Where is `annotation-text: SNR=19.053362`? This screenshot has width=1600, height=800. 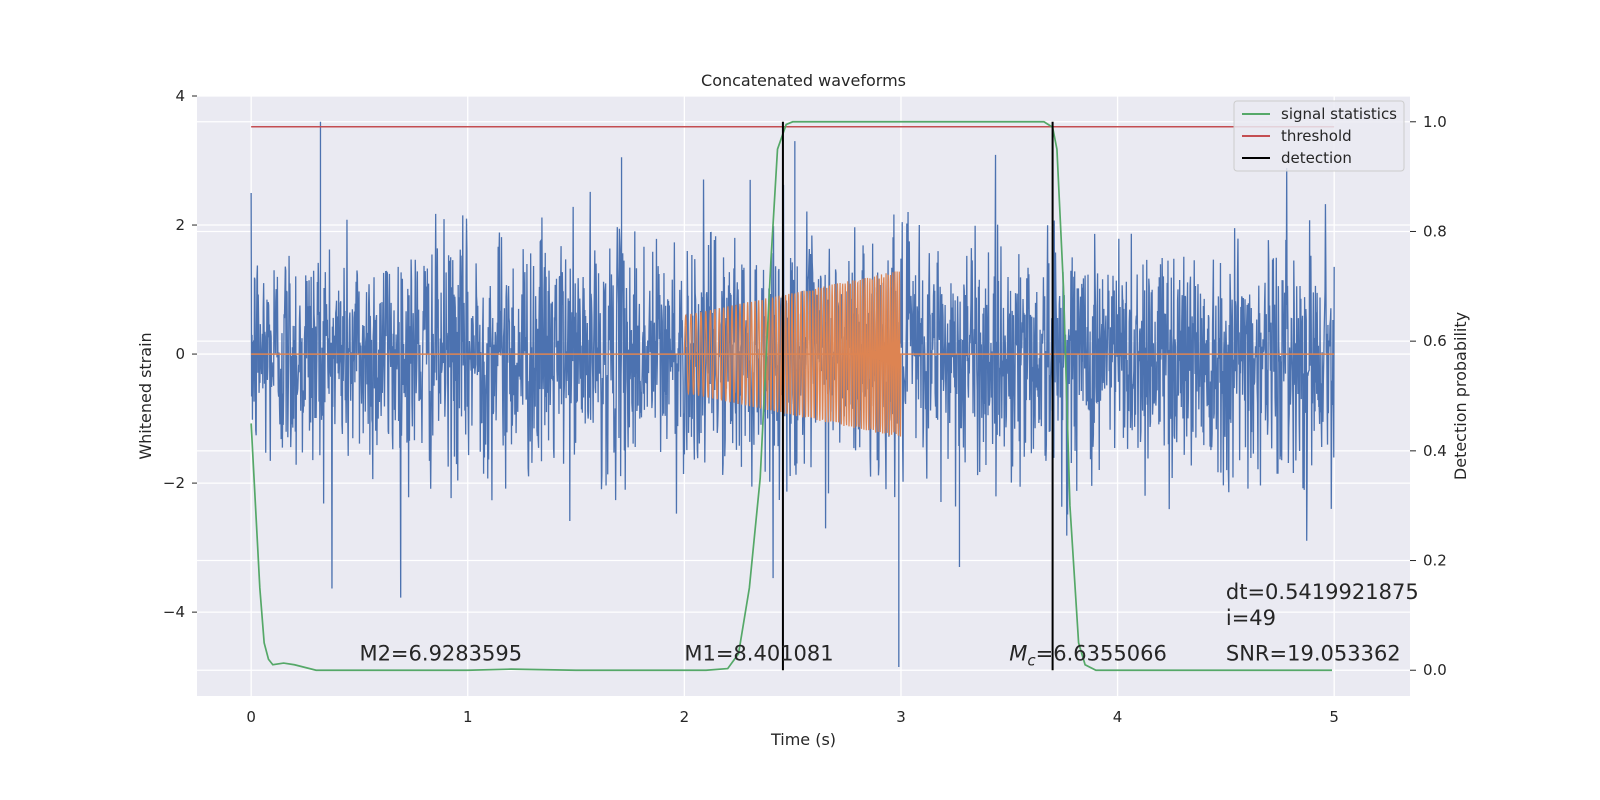 annotation-text: SNR=19.053362 is located at coordinates (1313, 654).